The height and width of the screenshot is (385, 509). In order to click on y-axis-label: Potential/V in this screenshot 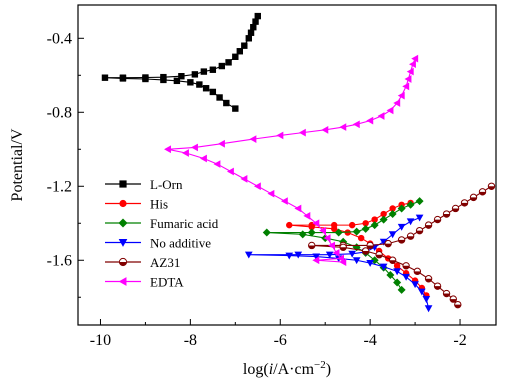, I will do `click(17, 164)`.